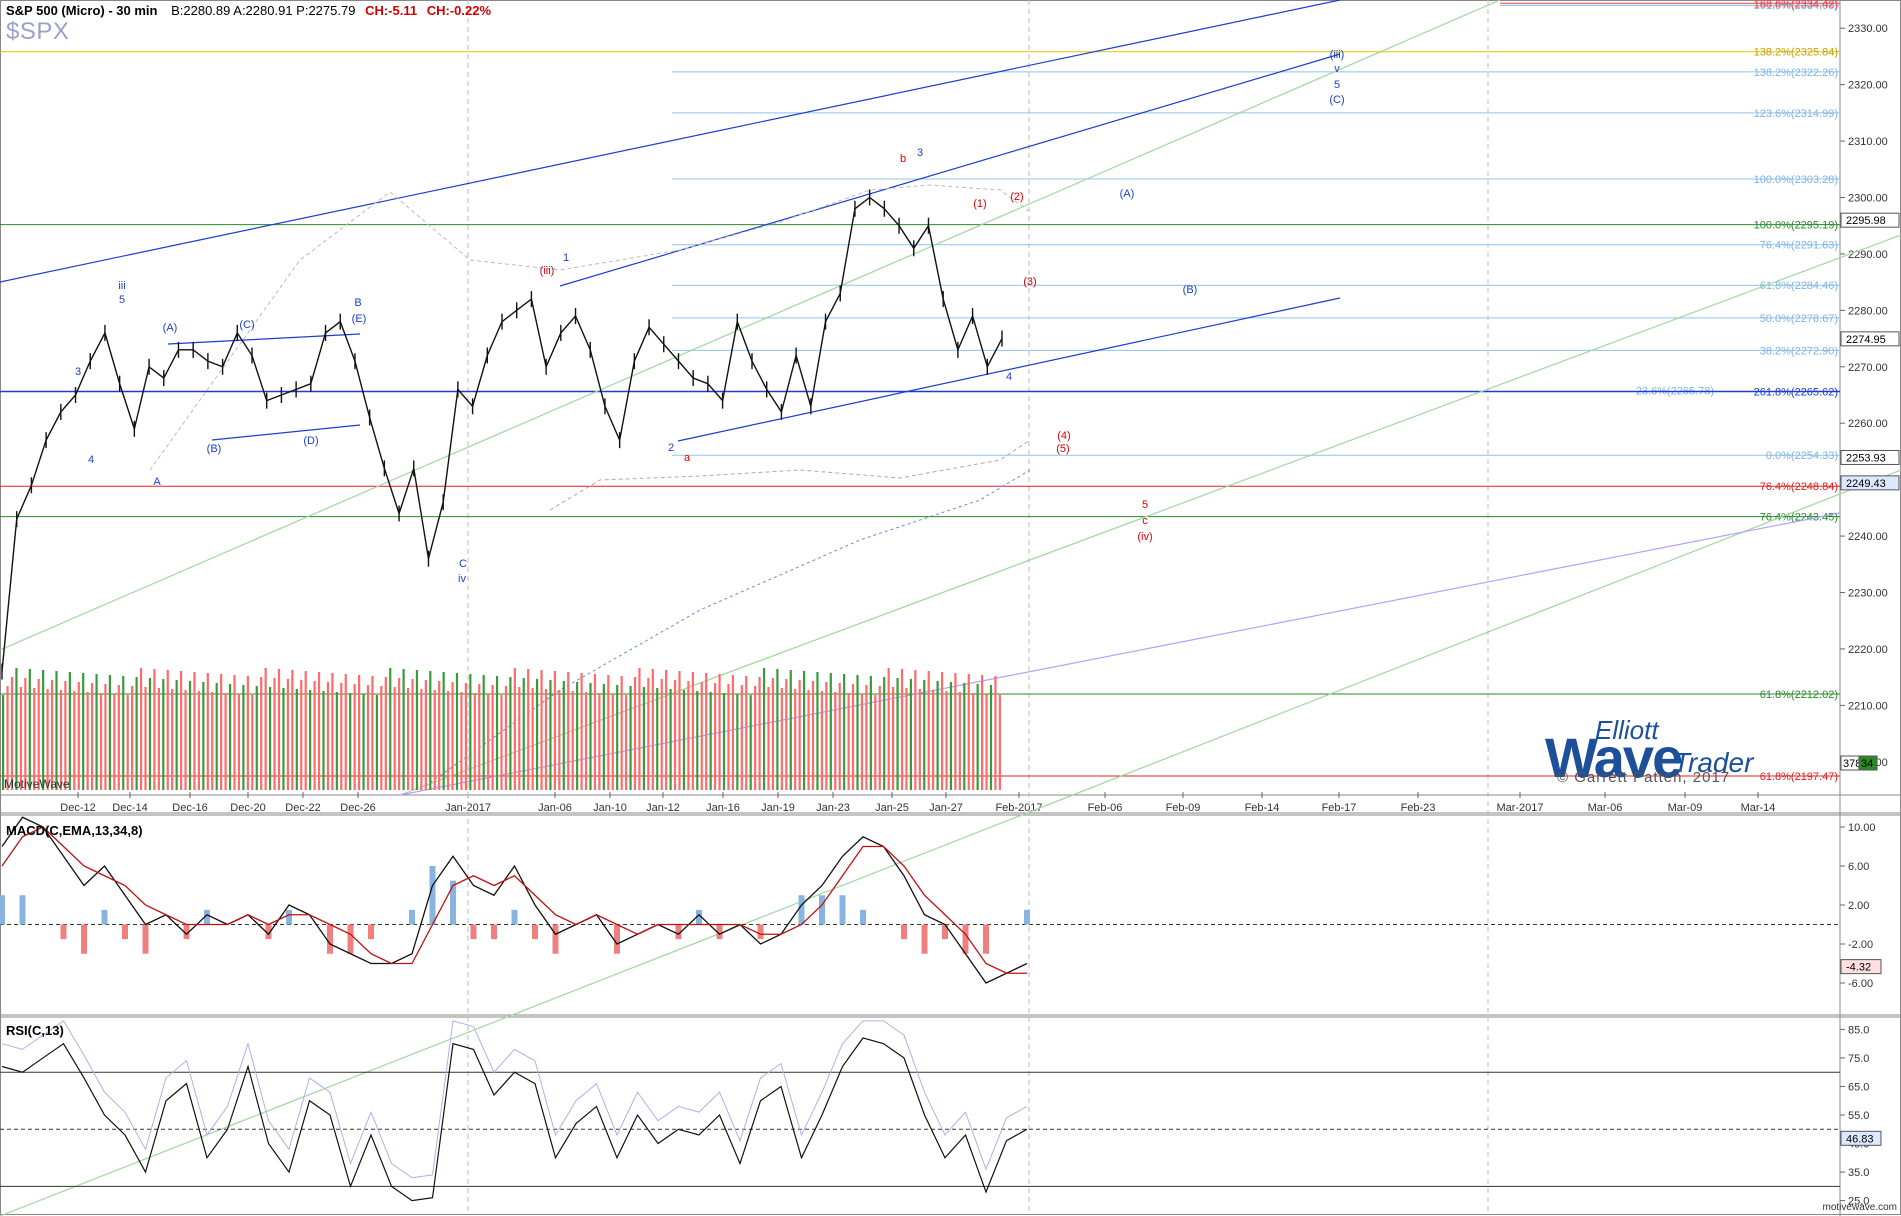  I want to click on fib-level-label: 168.6%(2334.42), so click(1796, 5).